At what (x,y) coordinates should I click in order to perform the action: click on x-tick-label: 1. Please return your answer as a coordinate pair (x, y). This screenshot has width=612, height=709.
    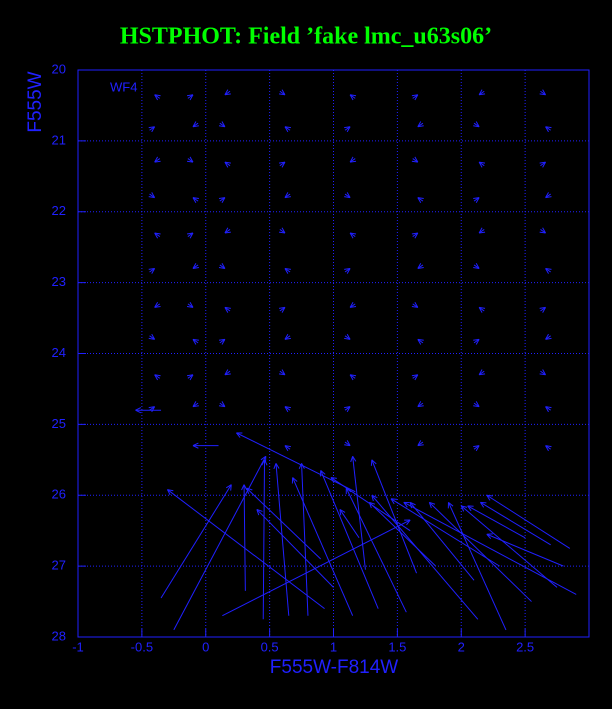
    Looking at the image, I should click on (333, 646).